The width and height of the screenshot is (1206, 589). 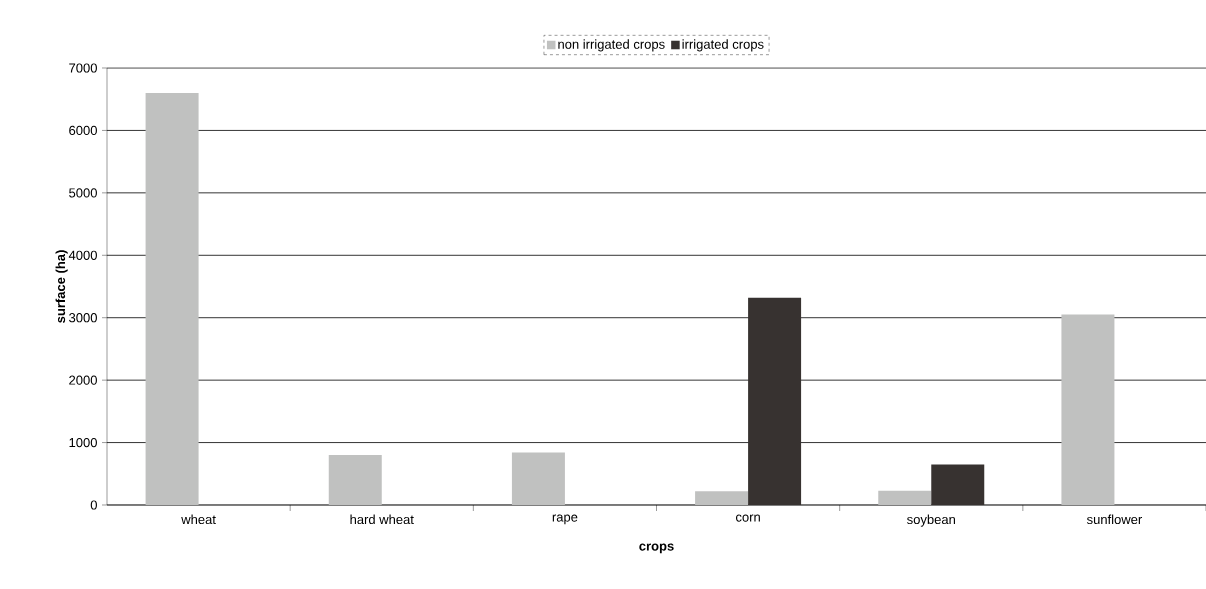 What do you see at coordinates (1114, 519) in the screenshot?
I see `x-tick-label: sunflower` at bounding box center [1114, 519].